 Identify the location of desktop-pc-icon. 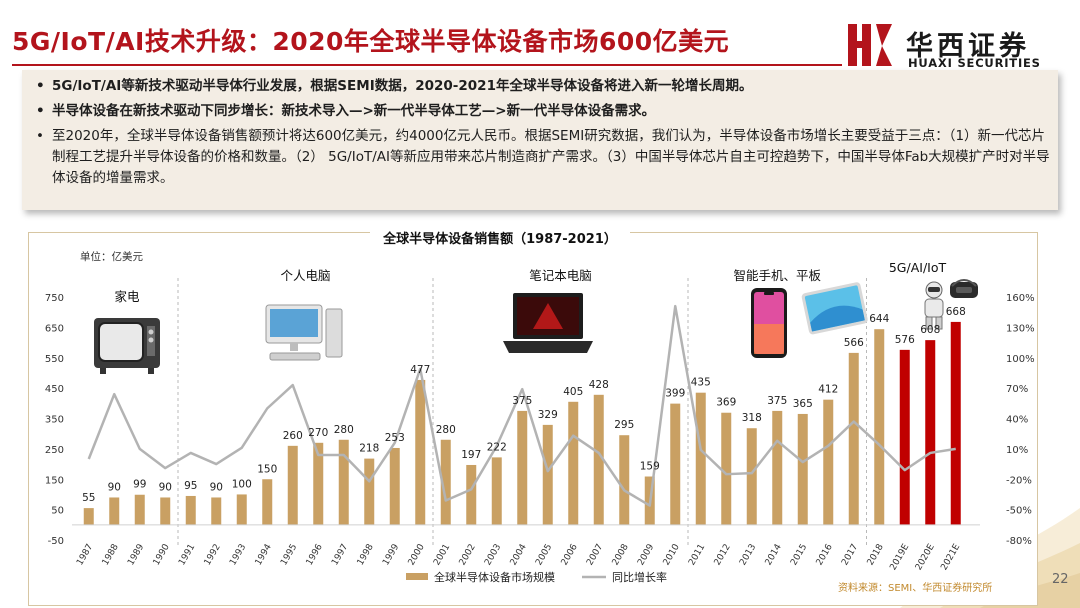
(304, 332).